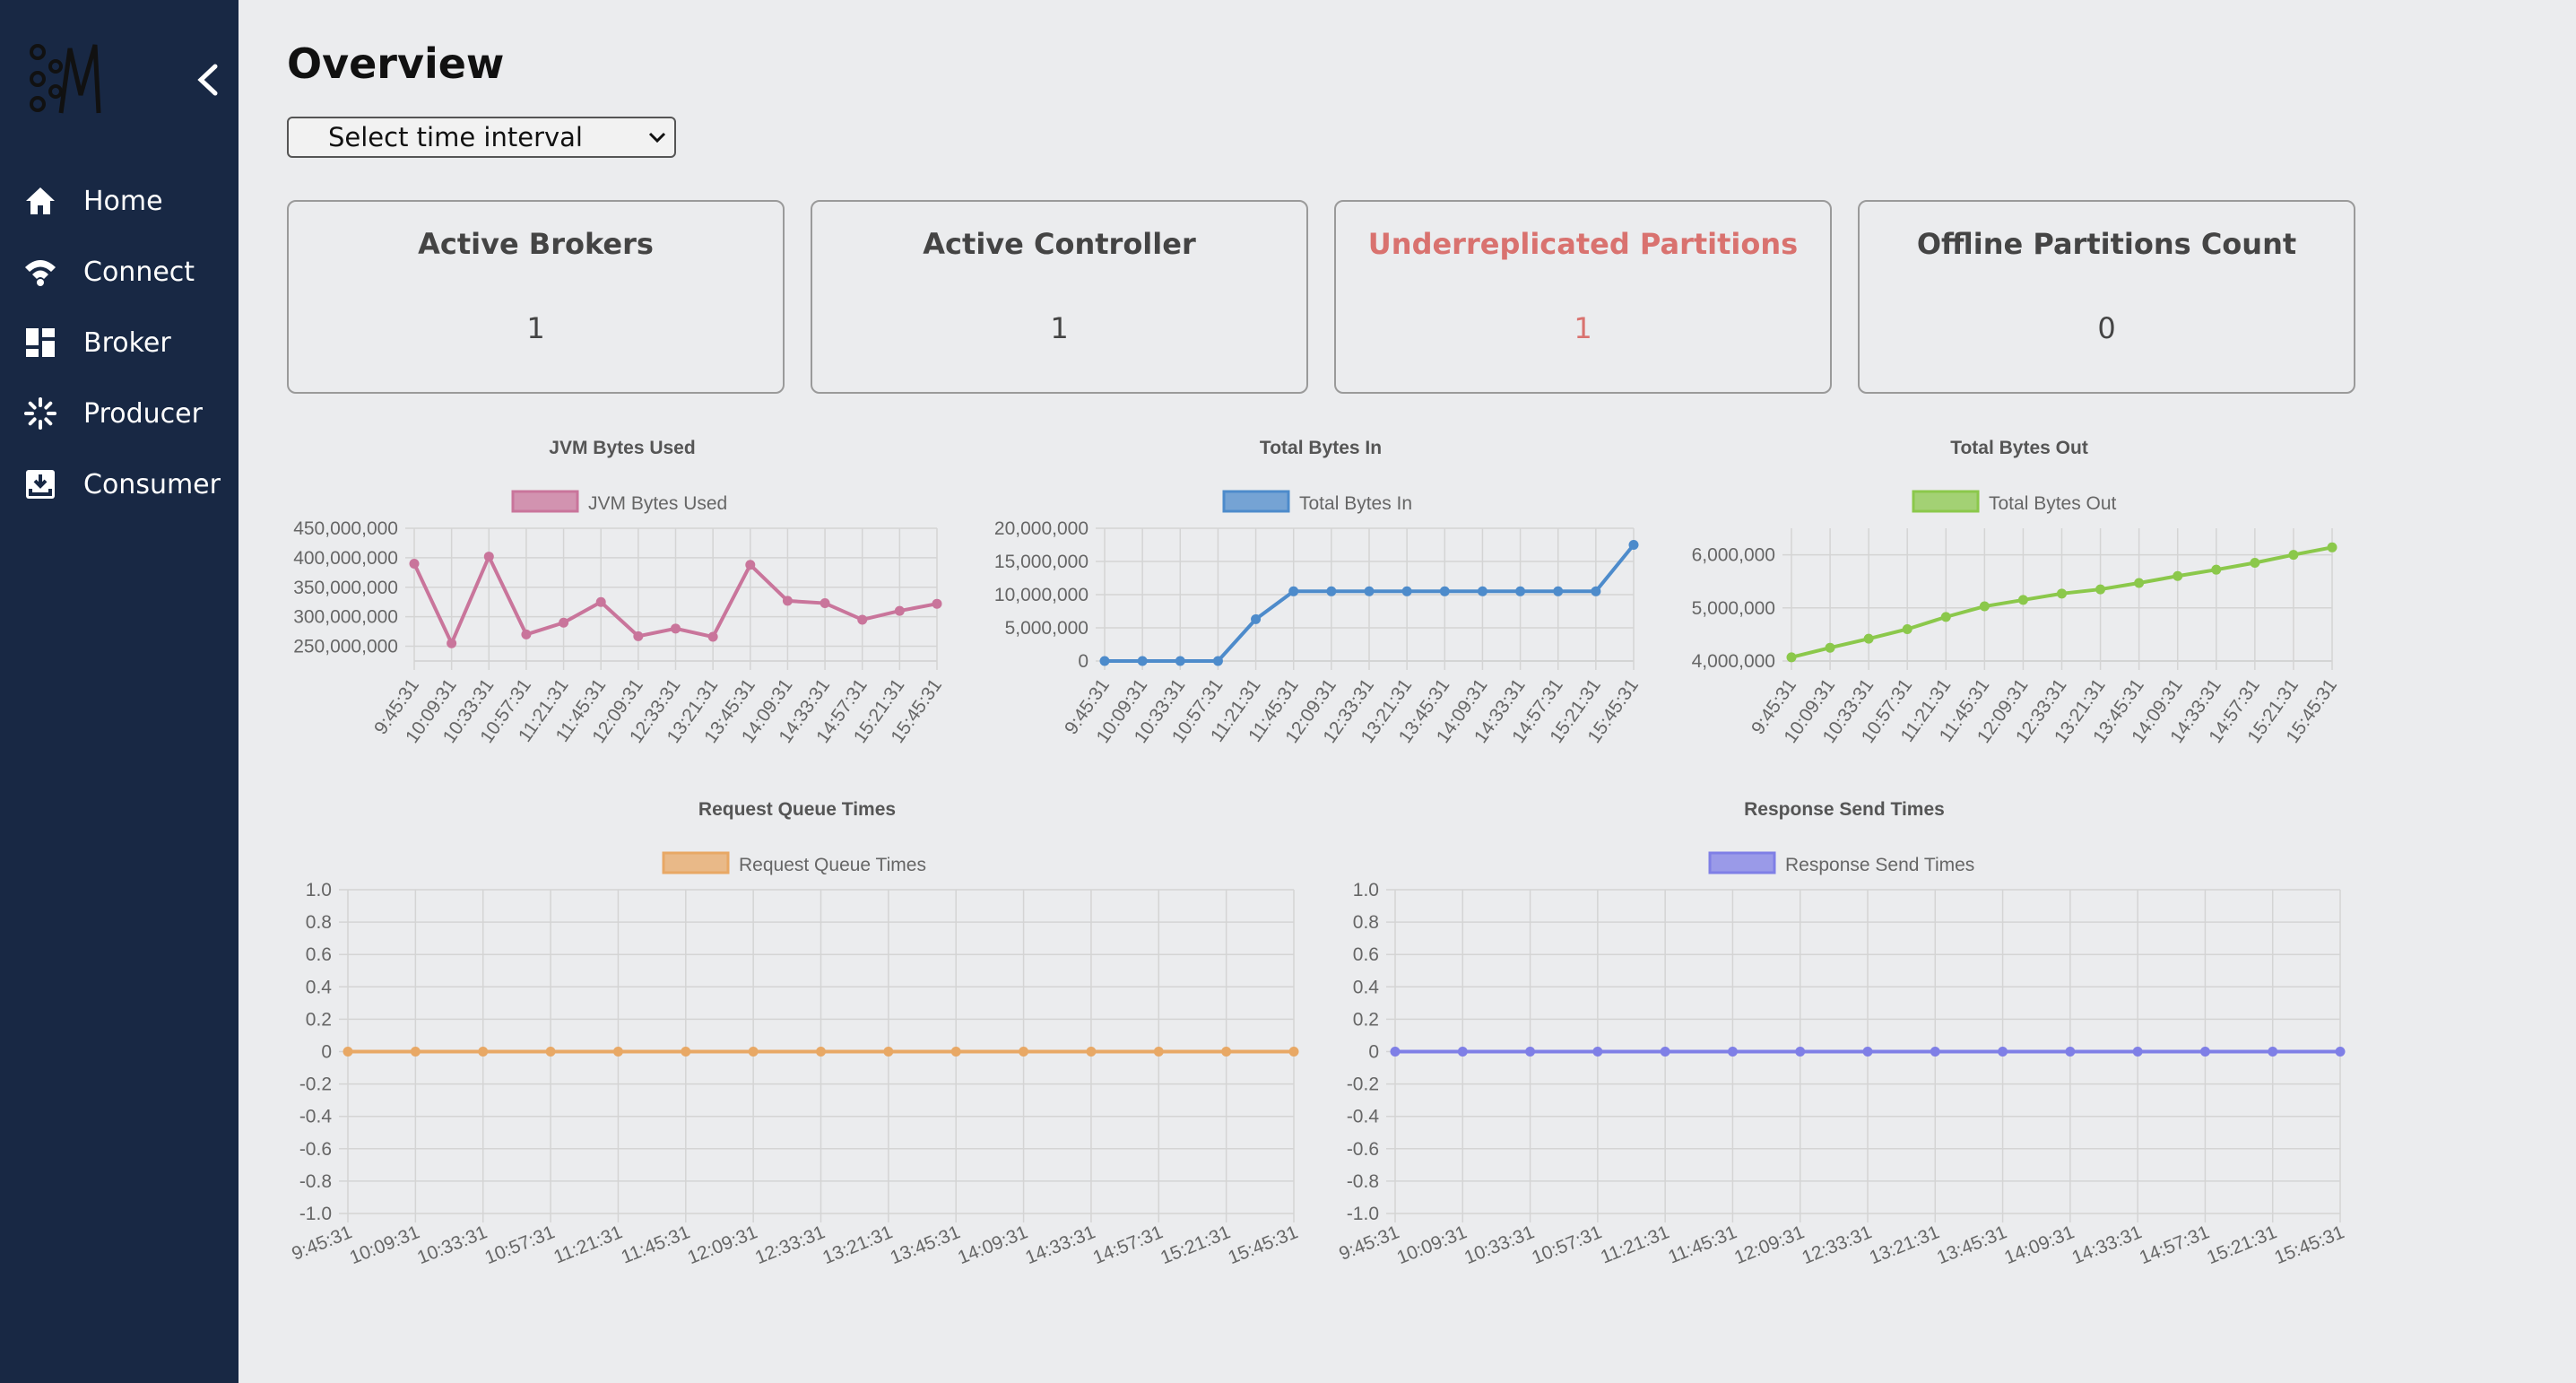 This screenshot has height=1383, width=2576. Describe the element at coordinates (1733, 661) in the screenshot. I see `y-tick-label: 4,000,000` at that location.